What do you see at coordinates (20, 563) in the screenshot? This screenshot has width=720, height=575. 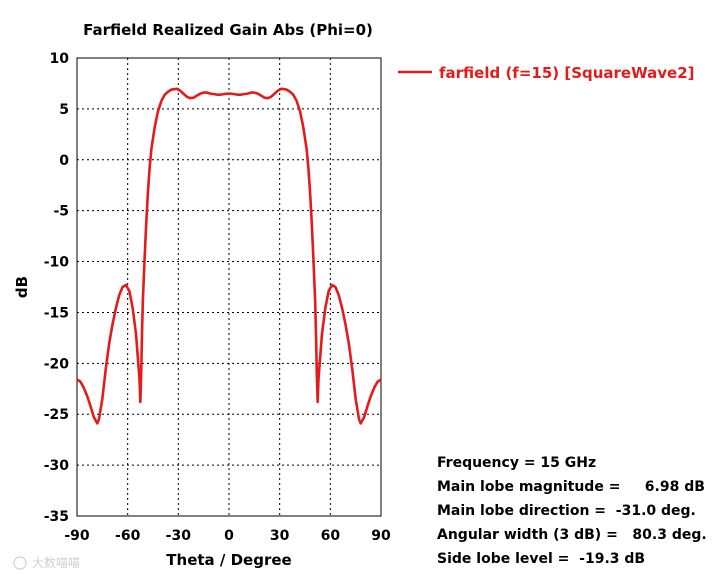 I see `watermark-icon` at bounding box center [20, 563].